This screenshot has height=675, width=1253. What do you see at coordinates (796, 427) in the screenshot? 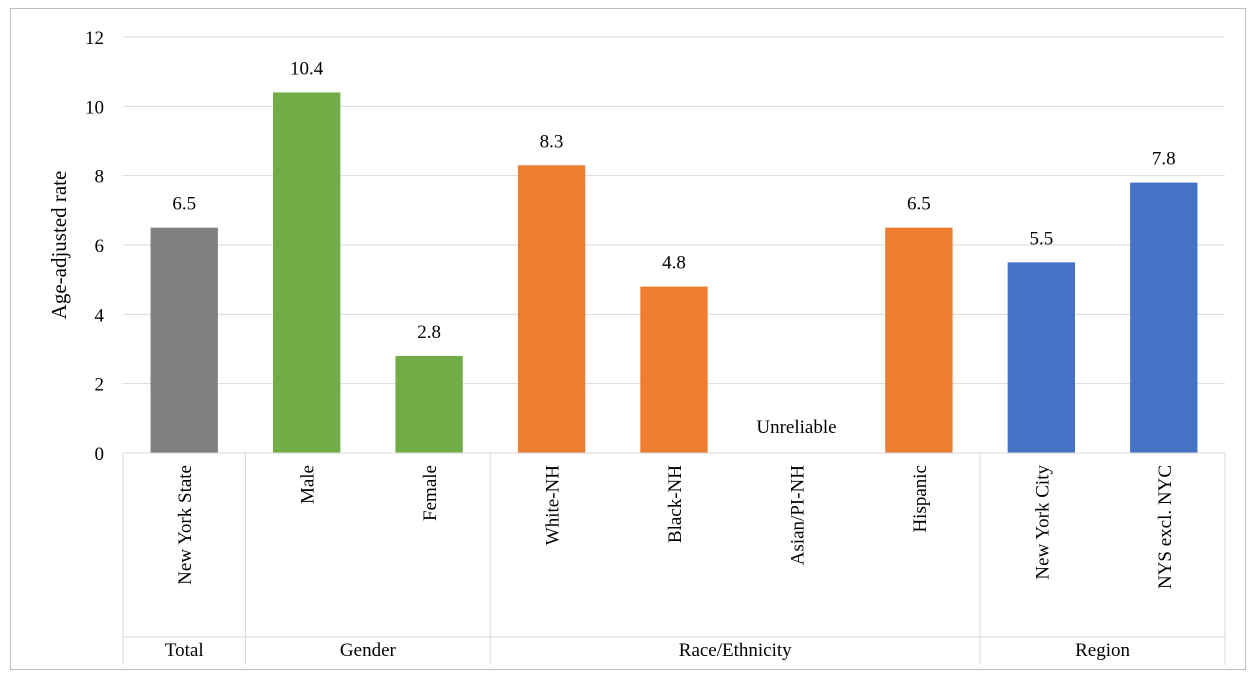
I see `unreliable-label: Unreliable` at bounding box center [796, 427].